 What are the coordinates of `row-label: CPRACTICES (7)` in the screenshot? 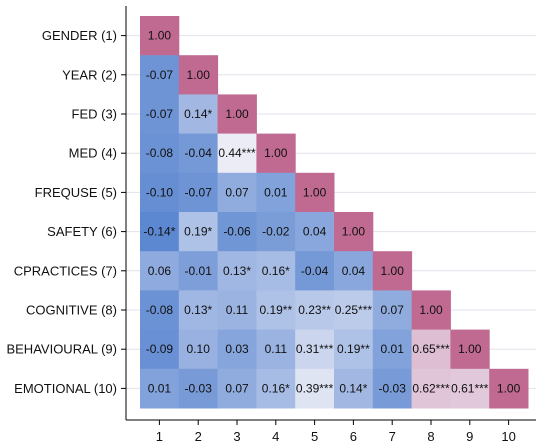 It's located at (65, 270).